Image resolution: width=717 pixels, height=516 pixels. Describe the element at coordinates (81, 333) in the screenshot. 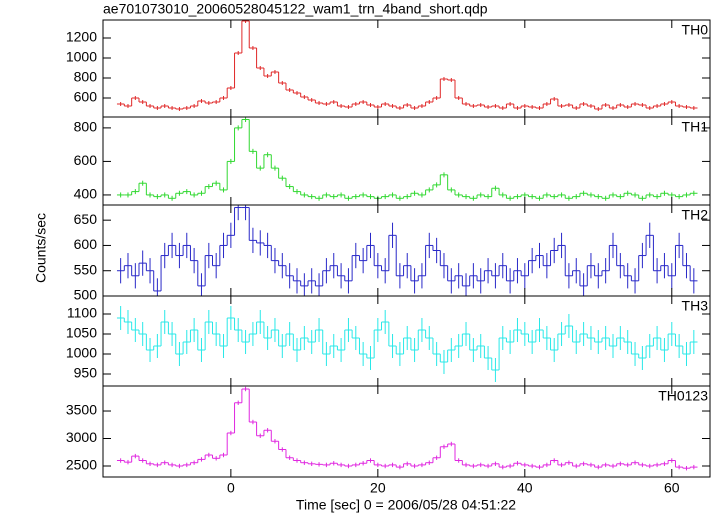

I see `y-tick-label: 1050` at that location.